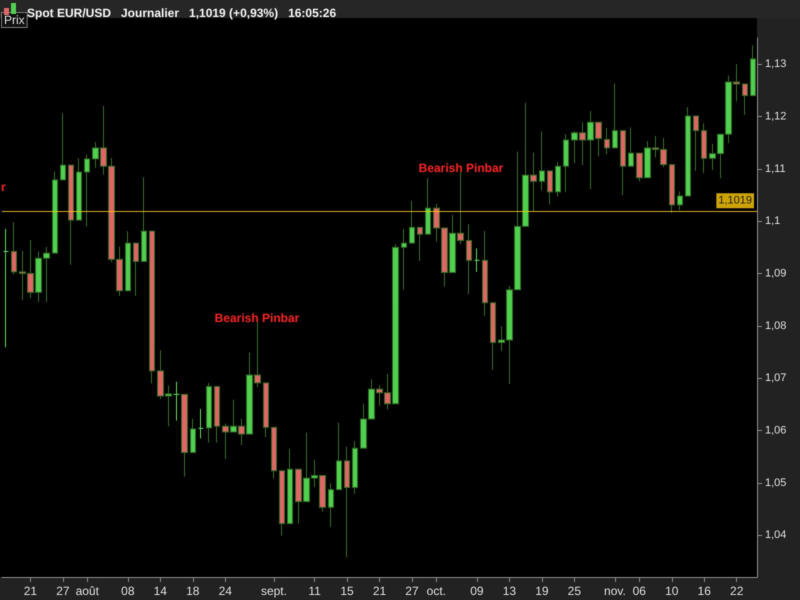 The width and height of the screenshot is (800, 600). Describe the element at coordinates (273, 591) in the screenshot. I see `x-tick-label: sept.` at that location.